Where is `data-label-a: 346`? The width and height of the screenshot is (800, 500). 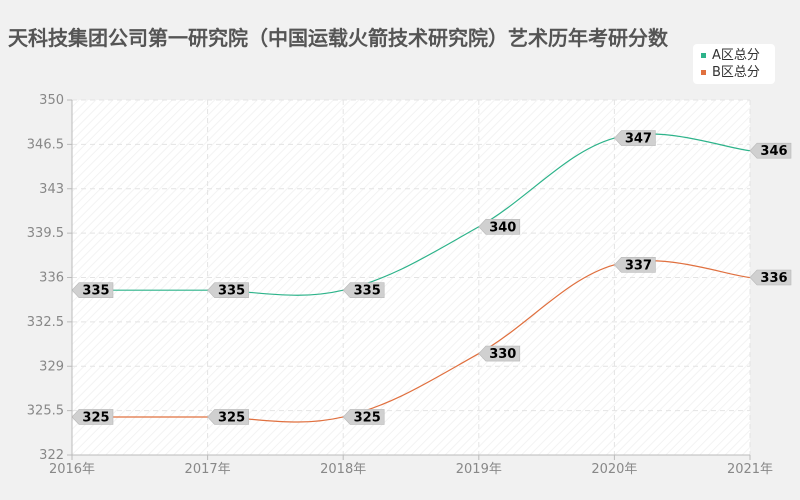 data-label-a: 346 is located at coordinates (770, 150).